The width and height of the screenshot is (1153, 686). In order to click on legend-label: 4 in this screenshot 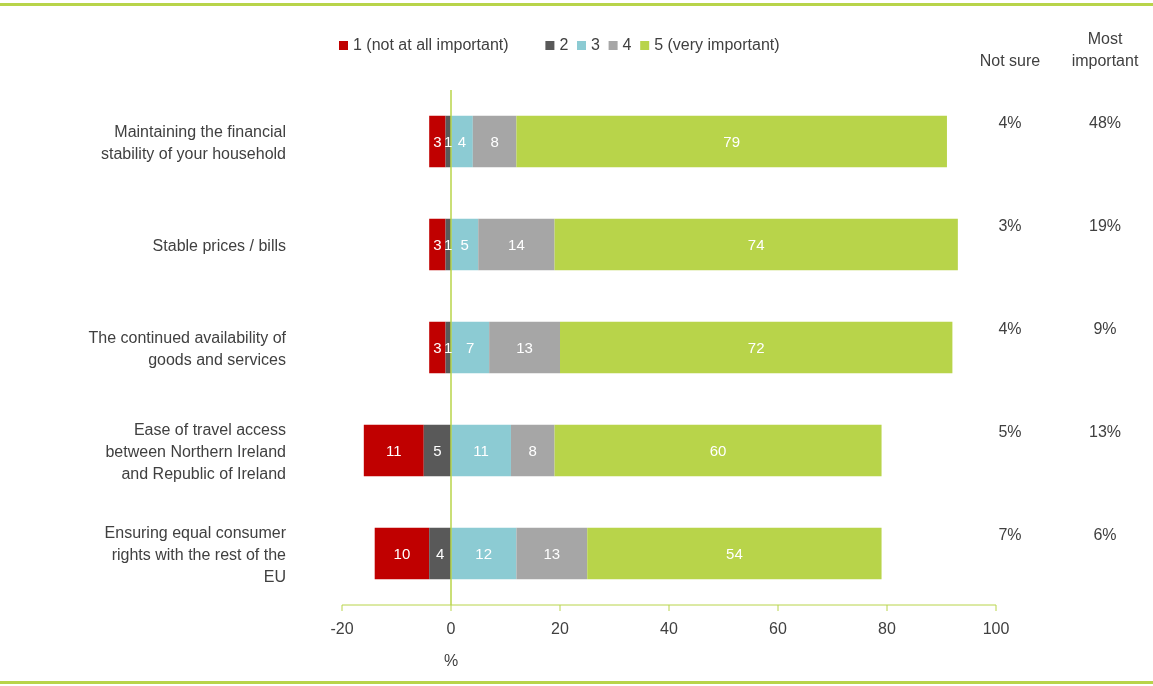, I will do `click(627, 44)`.